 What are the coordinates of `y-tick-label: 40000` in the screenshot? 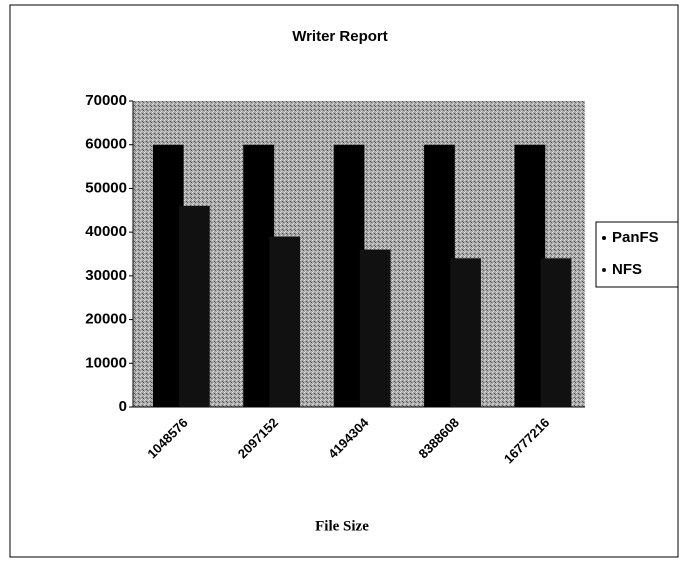 It's located at (106, 231).